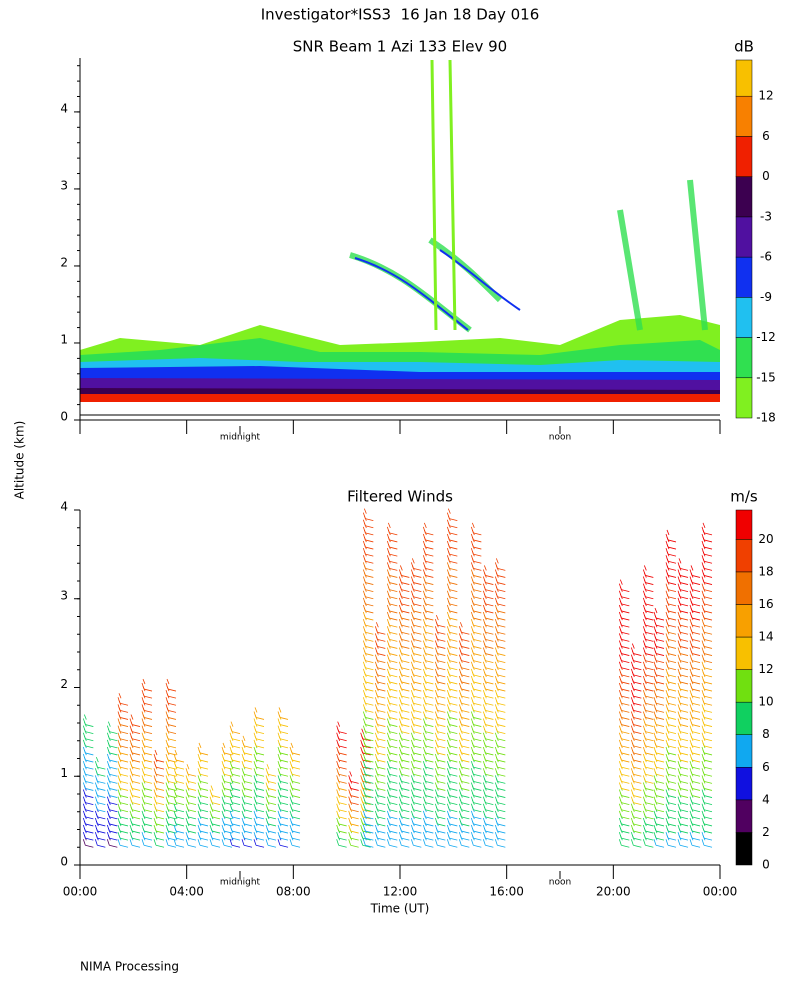 The width and height of the screenshot is (800, 1000). What do you see at coordinates (240, 438) in the screenshot?
I see `annotation: midnight` at bounding box center [240, 438].